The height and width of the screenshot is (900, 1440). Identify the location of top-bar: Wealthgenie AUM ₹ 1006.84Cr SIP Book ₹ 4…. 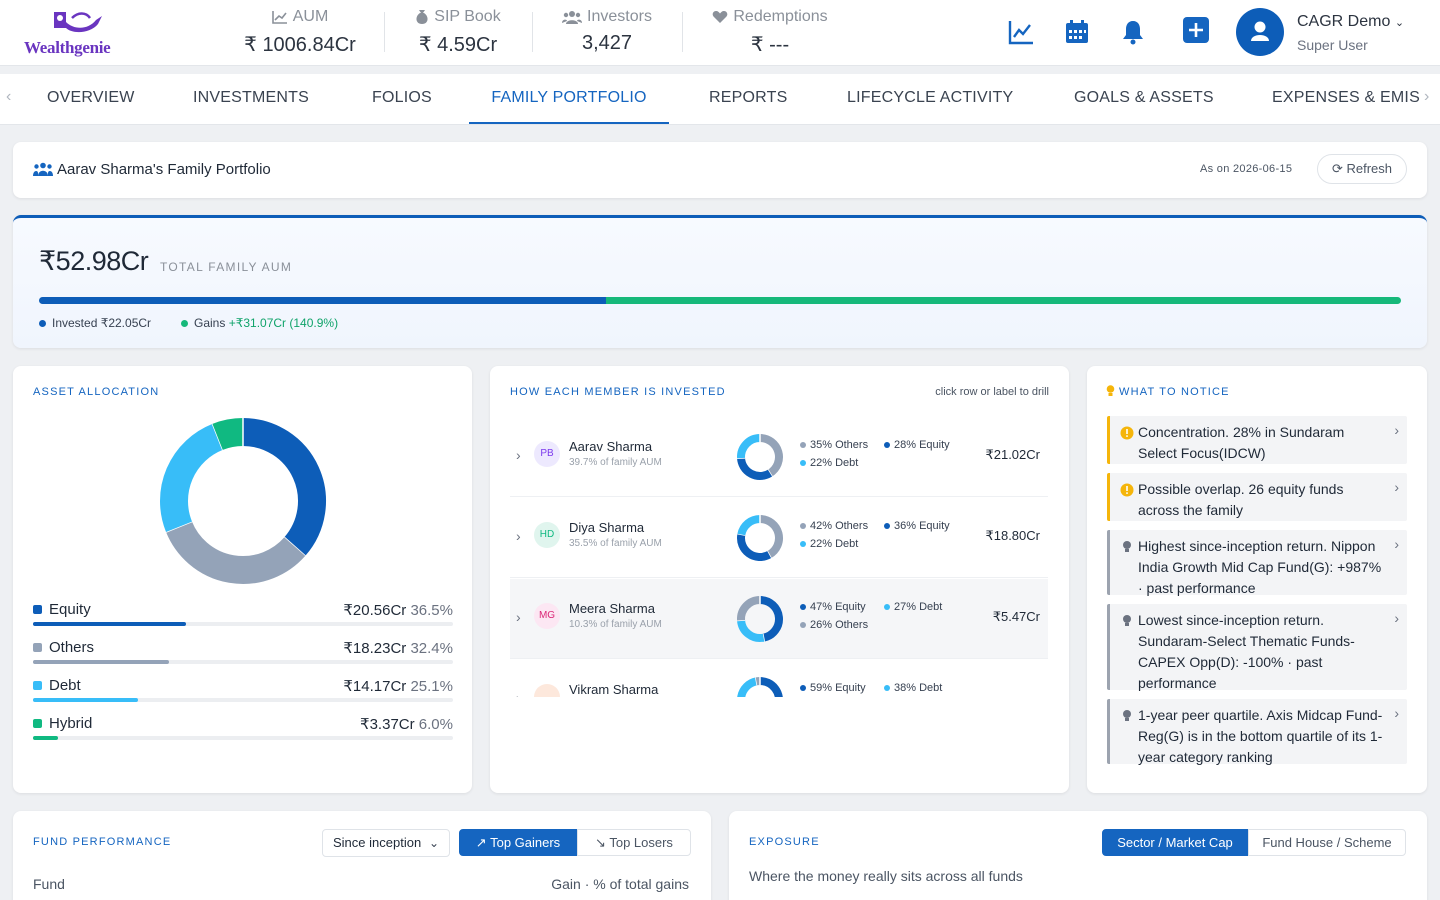
(720, 33).